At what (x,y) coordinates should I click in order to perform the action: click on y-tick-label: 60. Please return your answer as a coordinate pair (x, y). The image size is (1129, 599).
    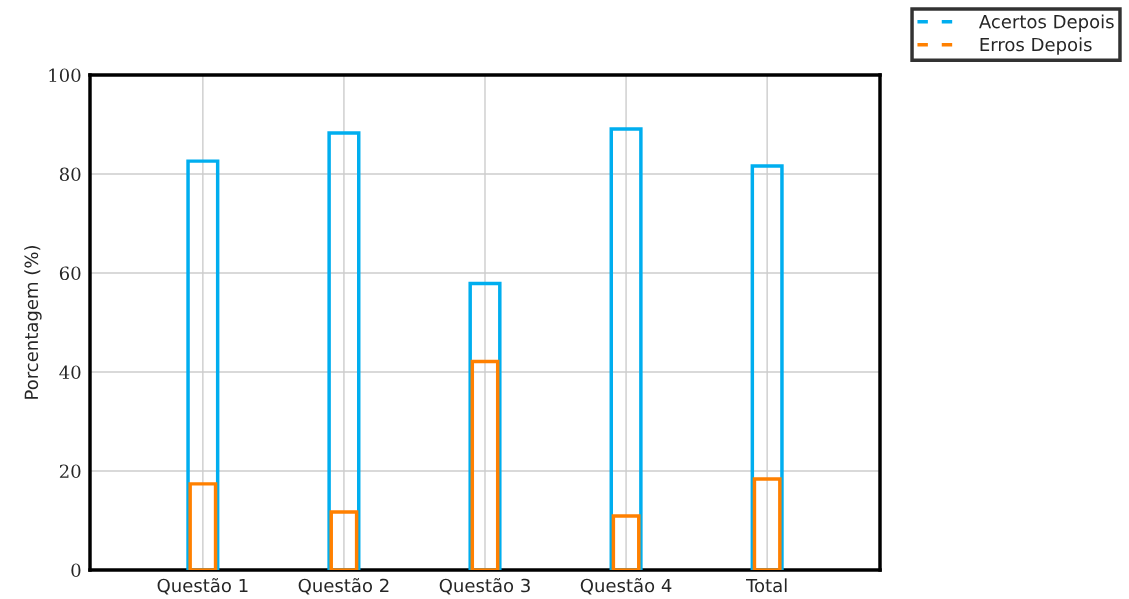
    Looking at the image, I should click on (70, 273).